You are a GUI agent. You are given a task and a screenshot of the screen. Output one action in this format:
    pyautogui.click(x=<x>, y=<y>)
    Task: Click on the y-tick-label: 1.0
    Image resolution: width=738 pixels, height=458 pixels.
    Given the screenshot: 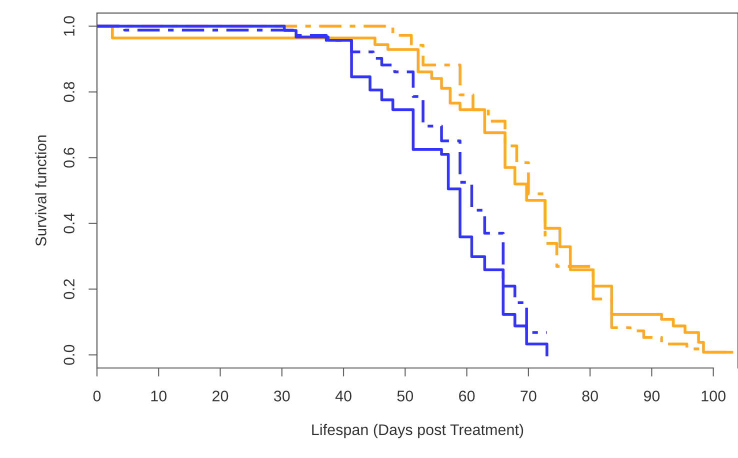 What is the action you would take?
    pyautogui.click(x=69, y=26)
    